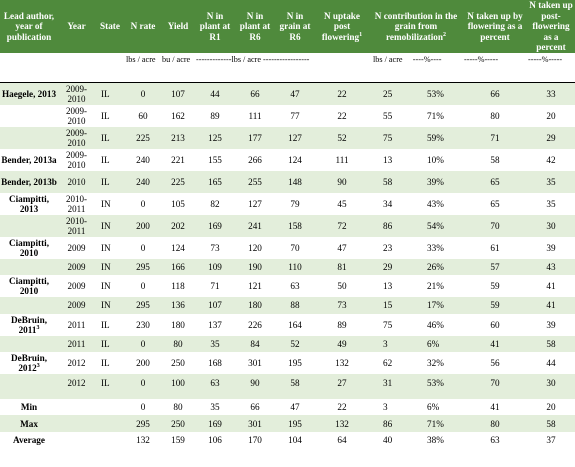 The image size is (575, 467). What do you see at coordinates (29, 67) in the screenshot?
I see `units-blank` at bounding box center [29, 67].